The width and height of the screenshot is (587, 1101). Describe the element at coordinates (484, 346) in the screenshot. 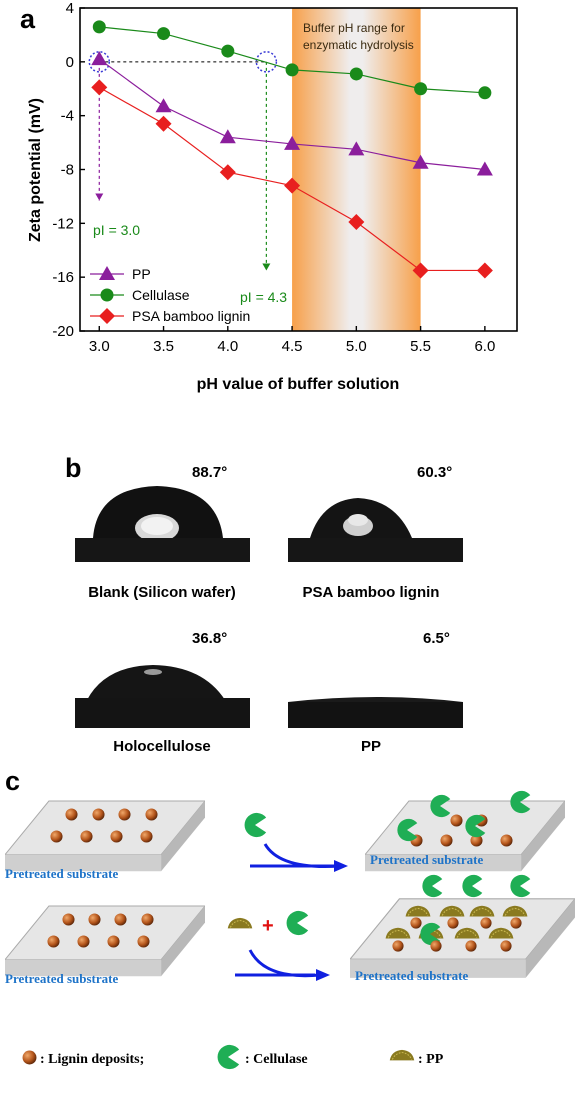

I see `x-tick-label-6: 6.0` at that location.